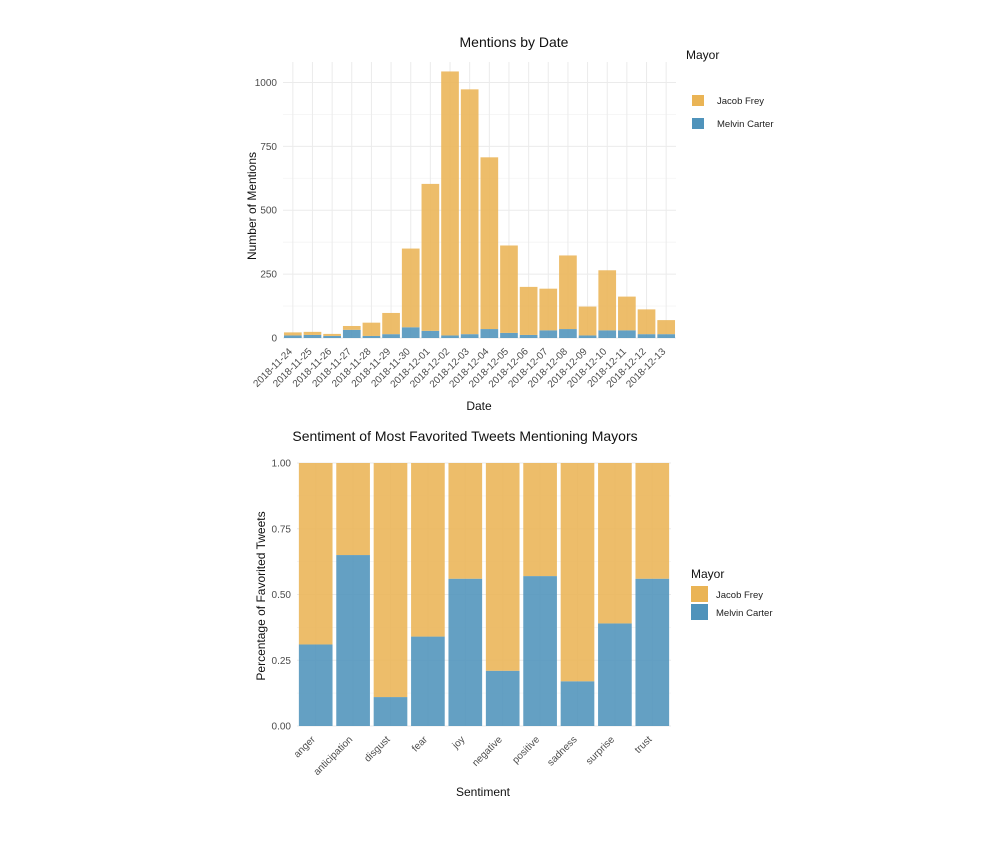 The height and width of the screenshot is (864, 1008). What do you see at coordinates (698, 100) in the screenshot?
I see `chart1-legend-swatch-jacob-frey` at bounding box center [698, 100].